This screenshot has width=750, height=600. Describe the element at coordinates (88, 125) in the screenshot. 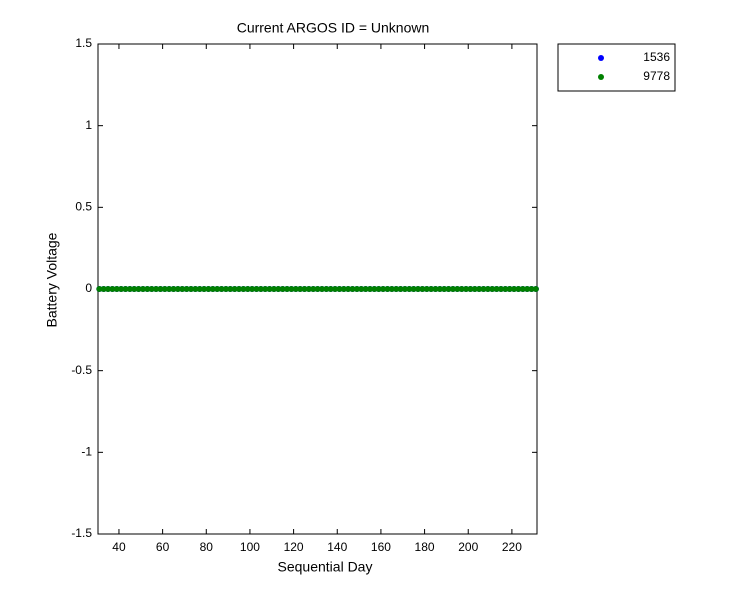

I see `y-tick-label: 1` at that location.